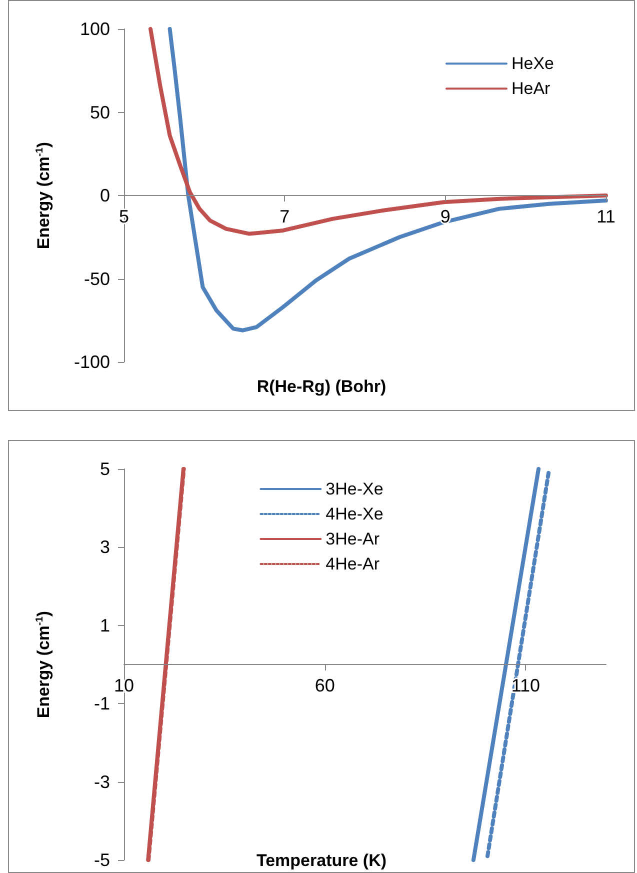 The width and height of the screenshot is (637, 873). I want to click on y-tick-label: -50, so click(97, 278).